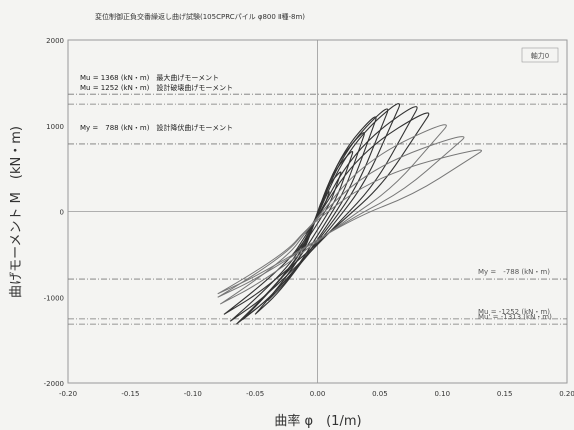 The width and height of the screenshot is (574, 430). What do you see at coordinates (200, 16) in the screenshot?
I see `chart-title: 変位制御正負交番繰返し曲げ試験(105CPRCパイル φ800 Ⅱ種-8m)` at bounding box center [200, 16].